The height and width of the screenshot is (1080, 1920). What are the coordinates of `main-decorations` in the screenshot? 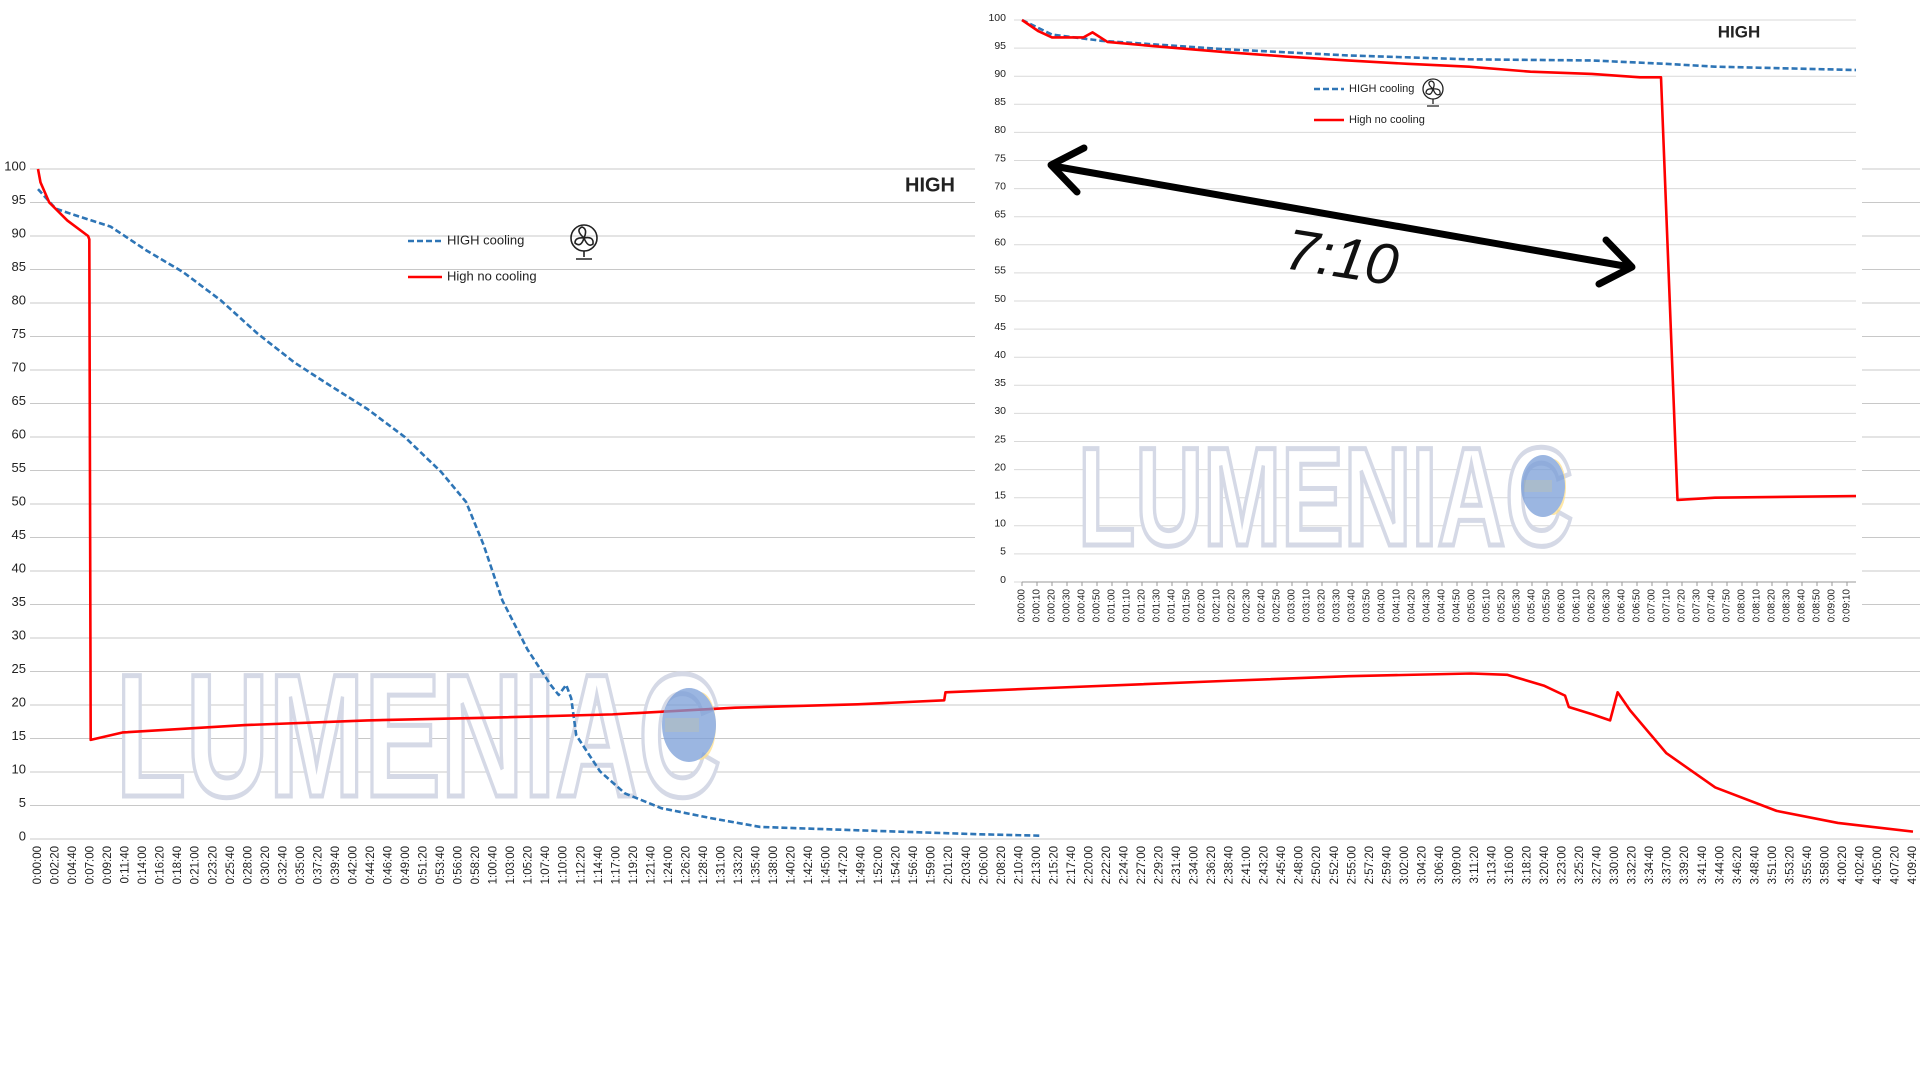 It's located at (643, 493).